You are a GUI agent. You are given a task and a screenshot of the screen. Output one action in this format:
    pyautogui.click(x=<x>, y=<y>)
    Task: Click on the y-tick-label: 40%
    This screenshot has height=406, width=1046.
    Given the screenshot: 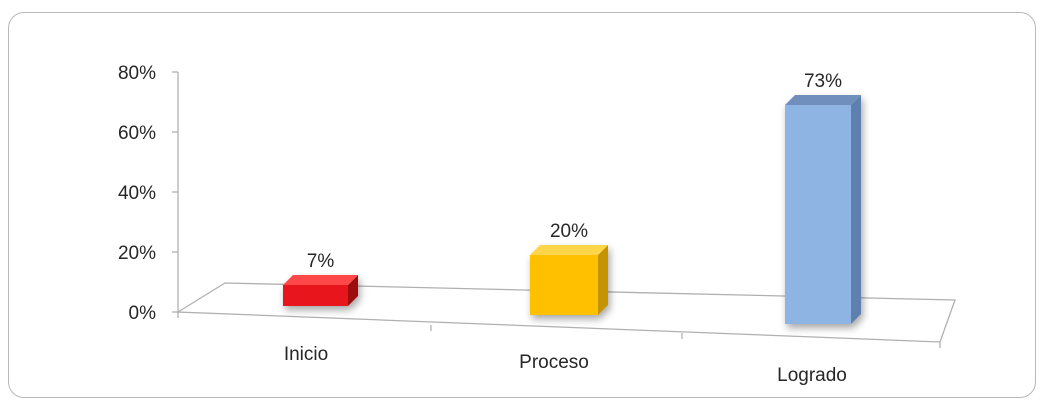 What is the action you would take?
    pyautogui.click(x=137, y=193)
    